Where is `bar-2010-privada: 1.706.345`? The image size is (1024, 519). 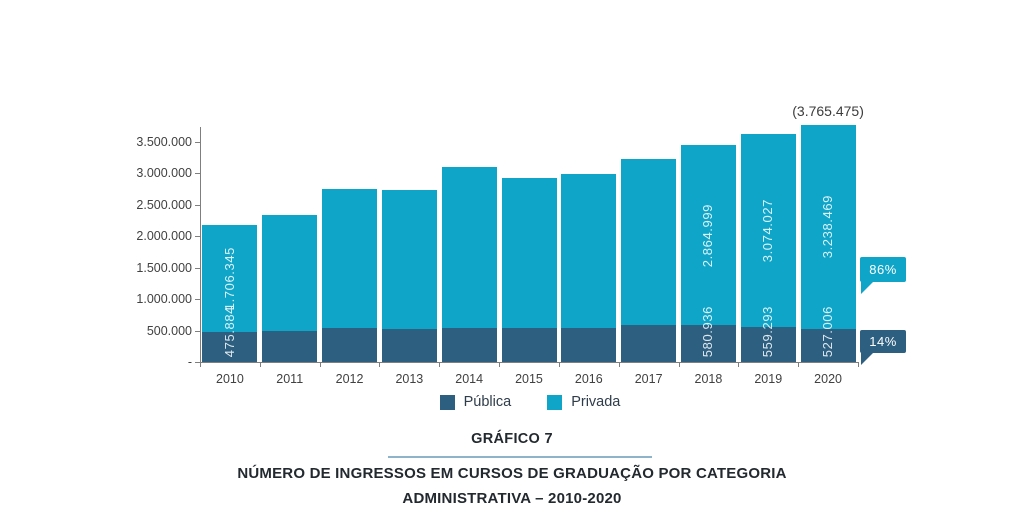
bar-2010-privada: 1.706.345 is located at coordinates (230, 278).